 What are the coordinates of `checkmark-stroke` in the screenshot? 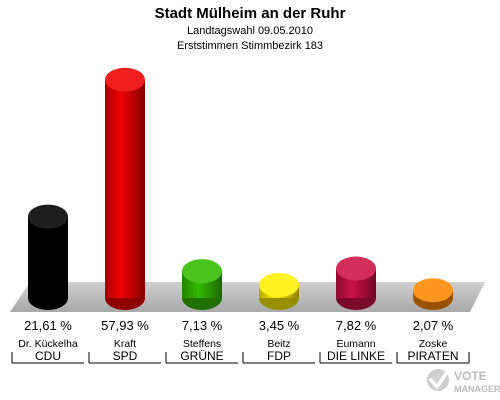 It's located at (439, 379).